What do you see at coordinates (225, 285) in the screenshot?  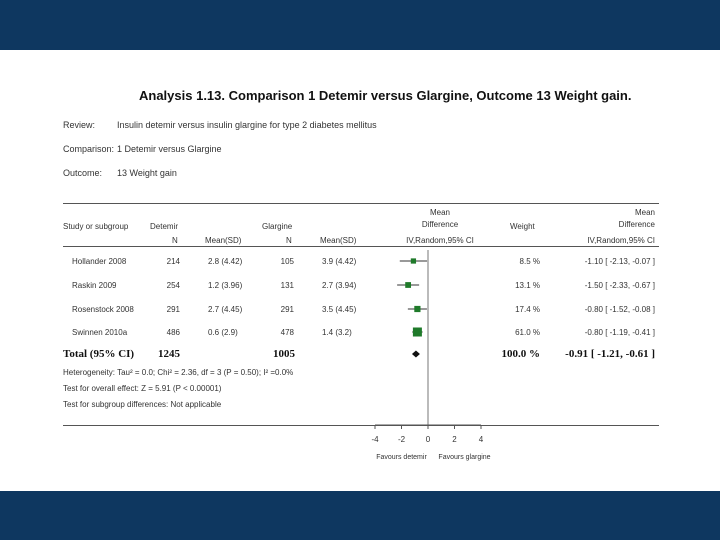 I see `detemir-mean-sd: 1.2 (3.96)` at bounding box center [225, 285].